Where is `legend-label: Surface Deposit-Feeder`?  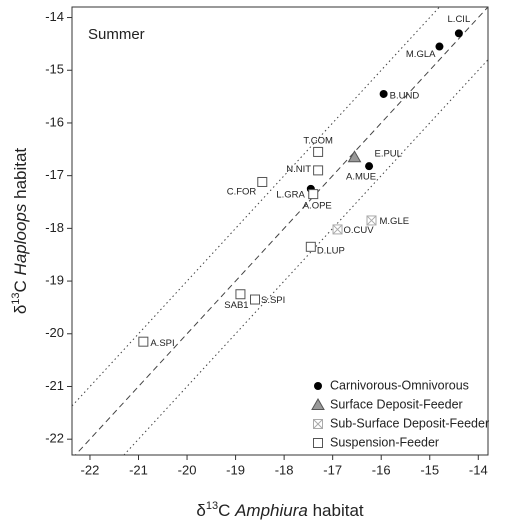 legend-label: Surface Deposit-Feeder is located at coordinates (396, 404).